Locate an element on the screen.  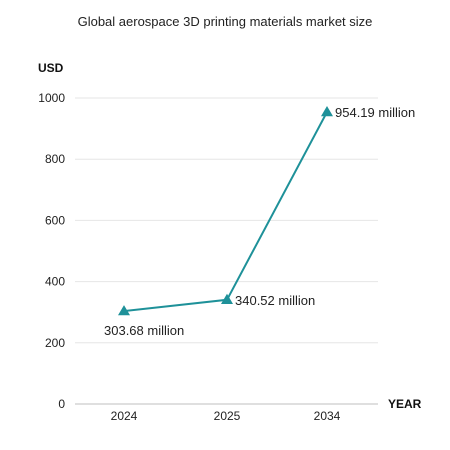
x-tick-label: 2024 is located at coordinates (124, 416).